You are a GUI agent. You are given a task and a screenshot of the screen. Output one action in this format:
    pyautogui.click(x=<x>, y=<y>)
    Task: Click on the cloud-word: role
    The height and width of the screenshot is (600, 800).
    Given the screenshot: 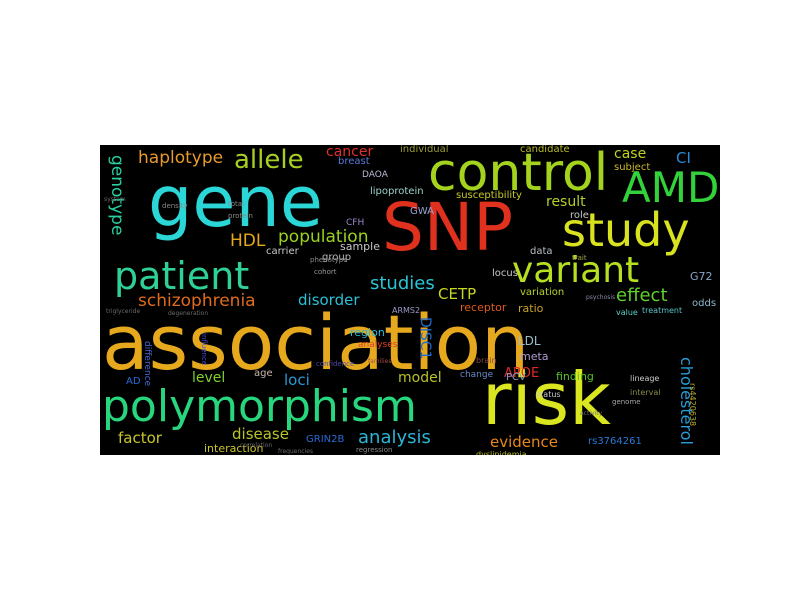 What is the action you would take?
    pyautogui.click(x=579, y=215)
    